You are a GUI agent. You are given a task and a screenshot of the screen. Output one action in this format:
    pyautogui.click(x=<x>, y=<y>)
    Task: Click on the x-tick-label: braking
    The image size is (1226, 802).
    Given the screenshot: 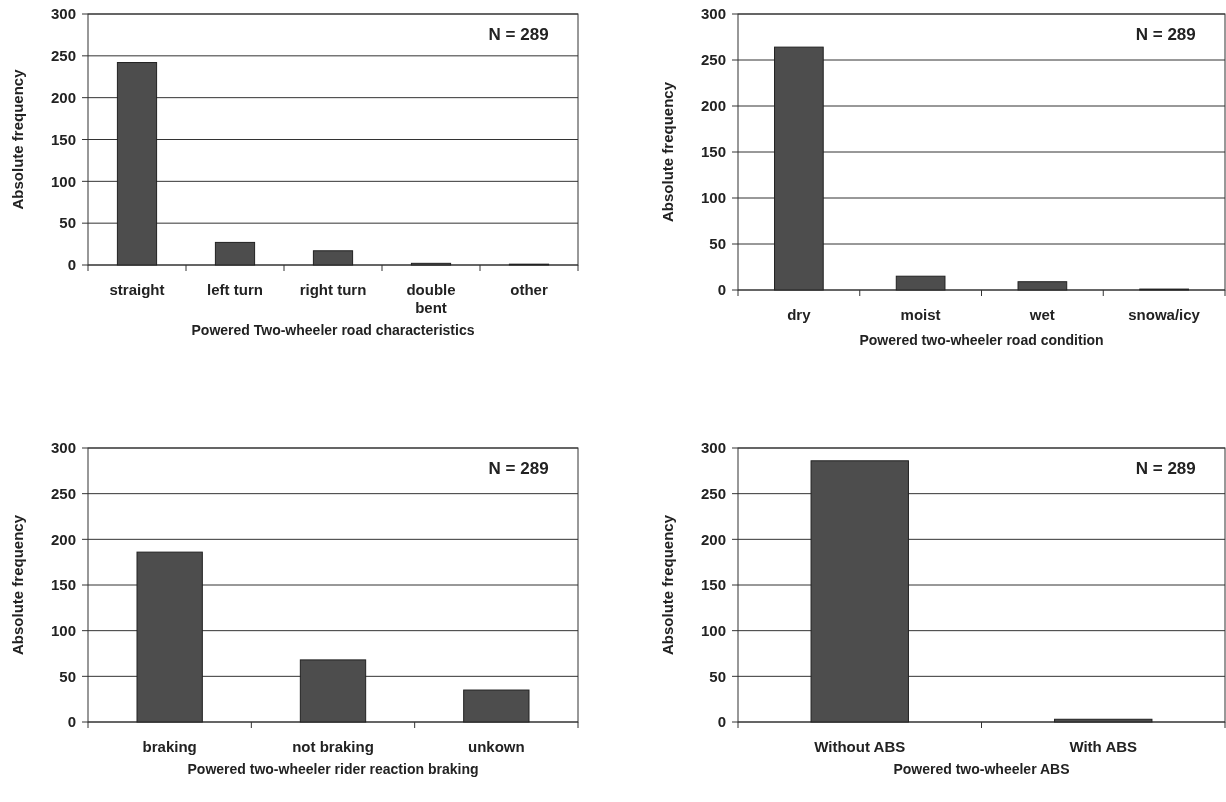 What is the action you would take?
    pyautogui.click(x=169, y=746)
    